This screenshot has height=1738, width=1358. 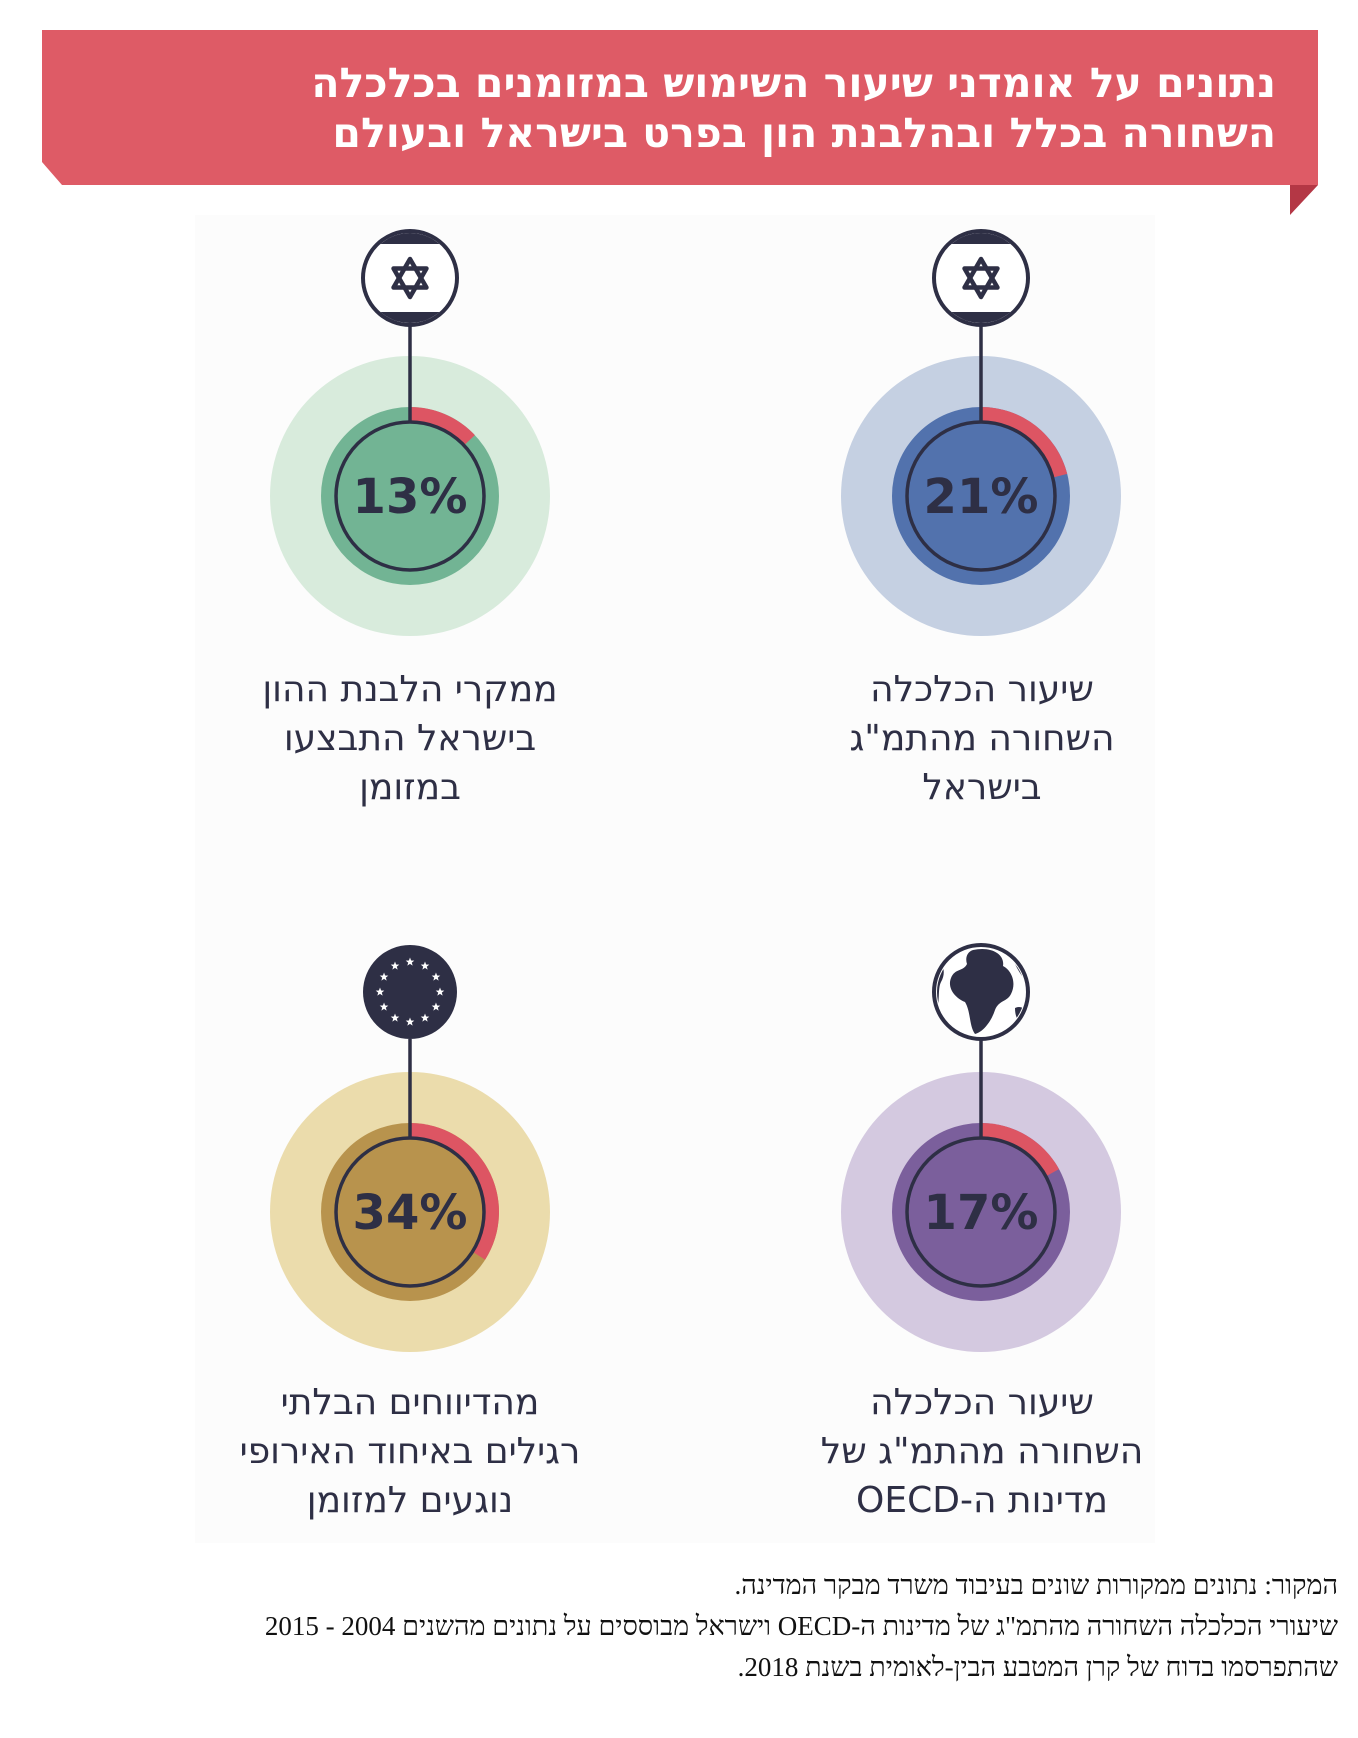 I want to click on value-label: 34%, so click(x=410, y=1213).